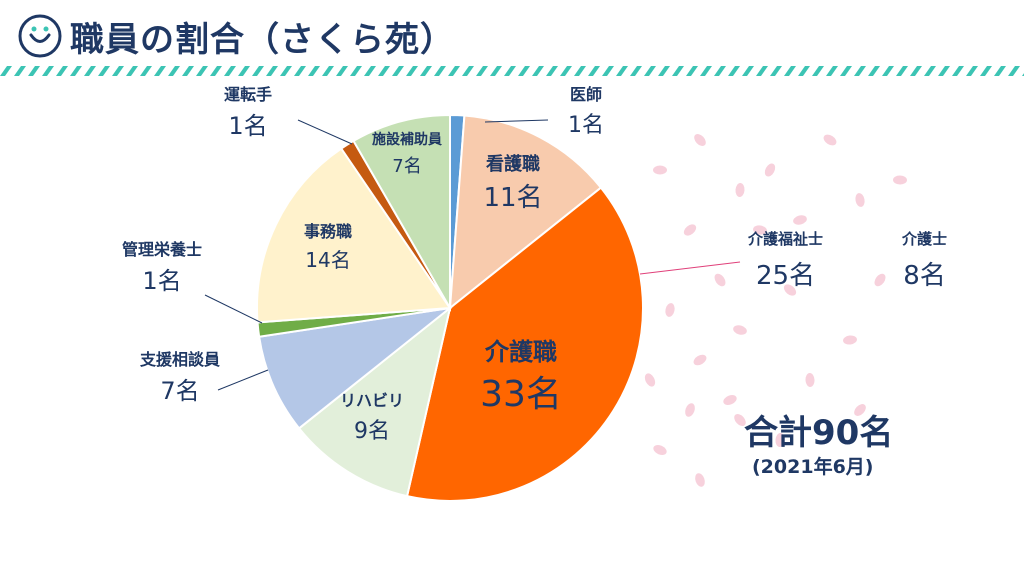  What do you see at coordinates (179, 359) in the screenshot?
I see `slice-label-4: 支援相談員` at bounding box center [179, 359].